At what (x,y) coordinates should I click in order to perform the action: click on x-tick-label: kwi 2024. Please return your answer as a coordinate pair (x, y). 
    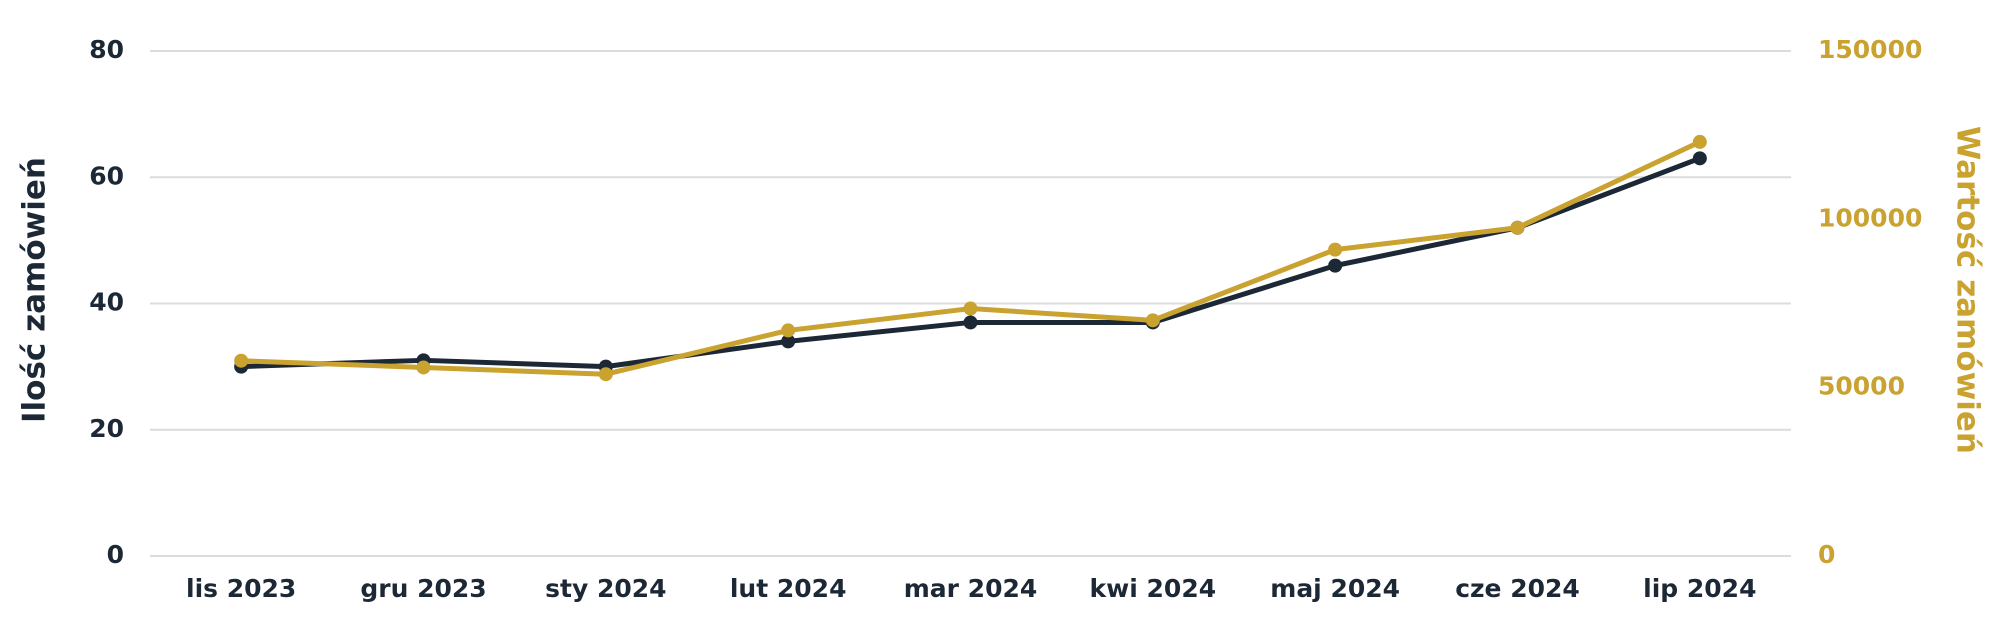
    Looking at the image, I should click on (1153, 588).